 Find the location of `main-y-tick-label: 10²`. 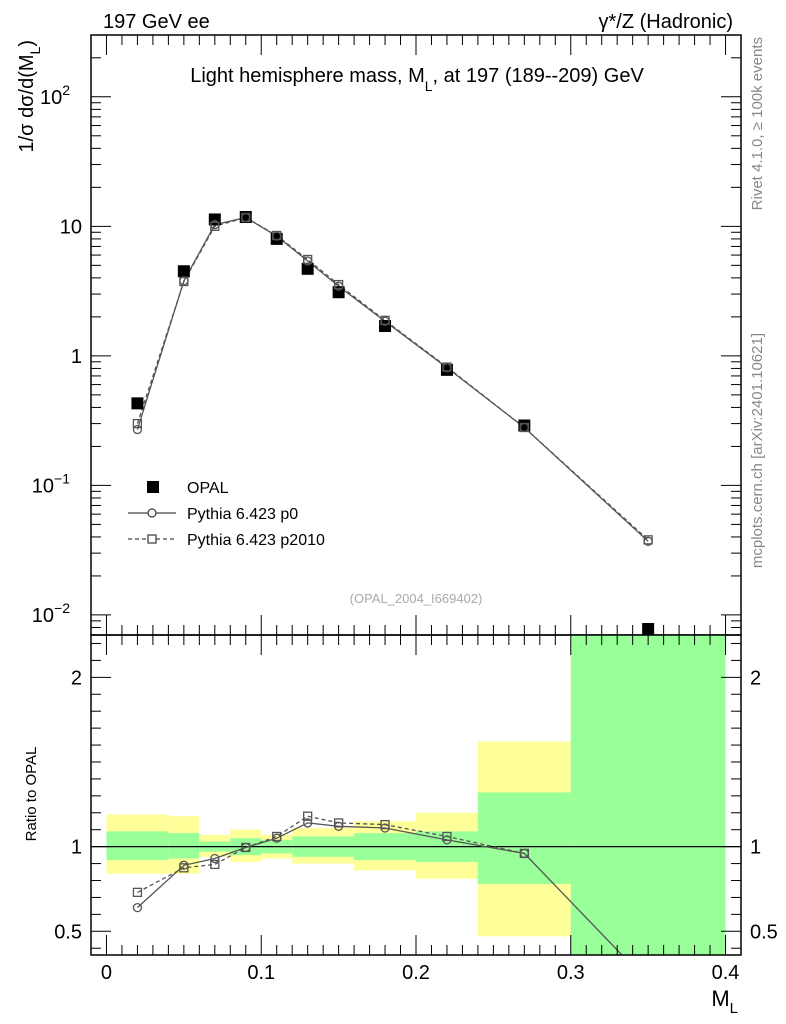

main-y-tick-label: 10² is located at coordinates (55, 95).